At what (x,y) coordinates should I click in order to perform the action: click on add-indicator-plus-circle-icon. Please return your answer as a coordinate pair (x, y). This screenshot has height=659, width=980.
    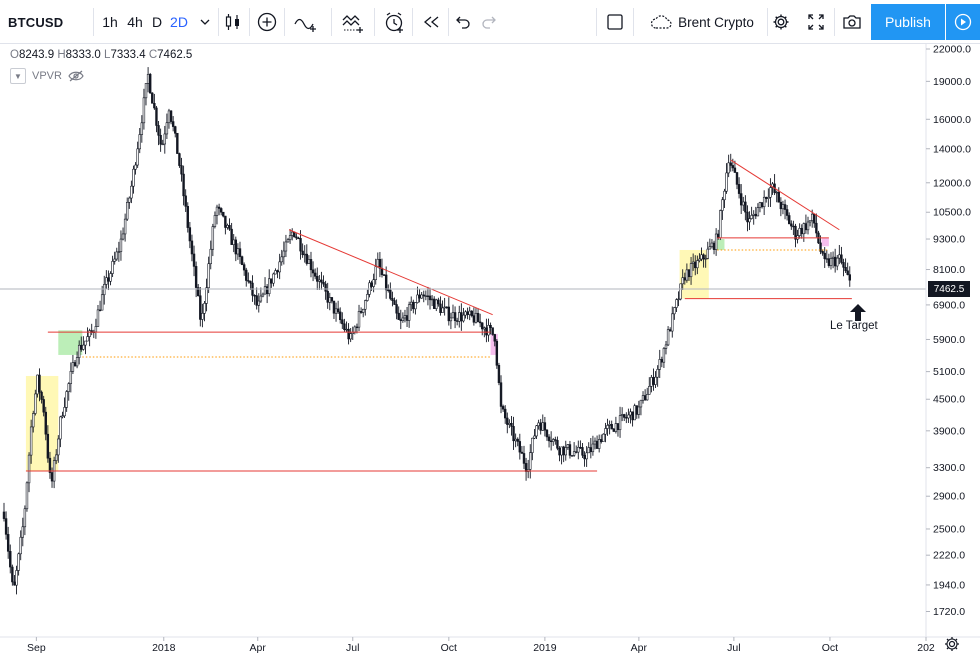
    Looking at the image, I should click on (267, 22).